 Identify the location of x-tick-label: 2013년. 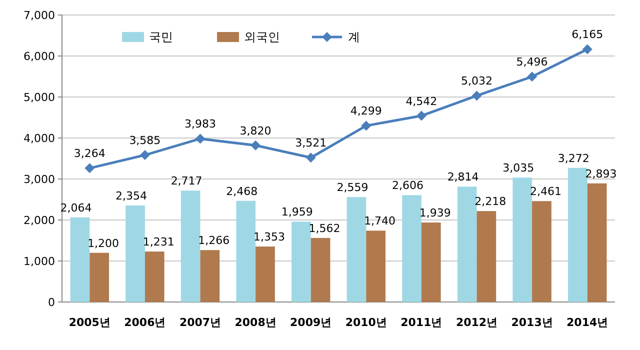
(532, 322).